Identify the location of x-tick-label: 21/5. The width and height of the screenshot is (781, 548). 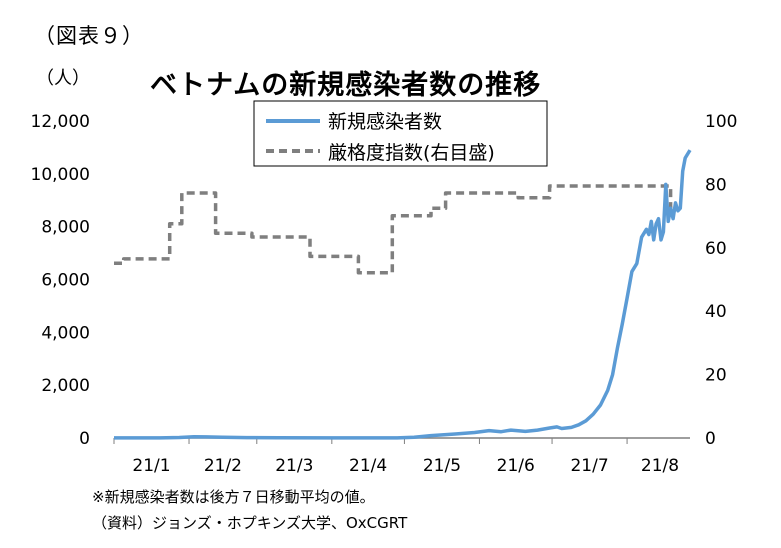
(442, 466).